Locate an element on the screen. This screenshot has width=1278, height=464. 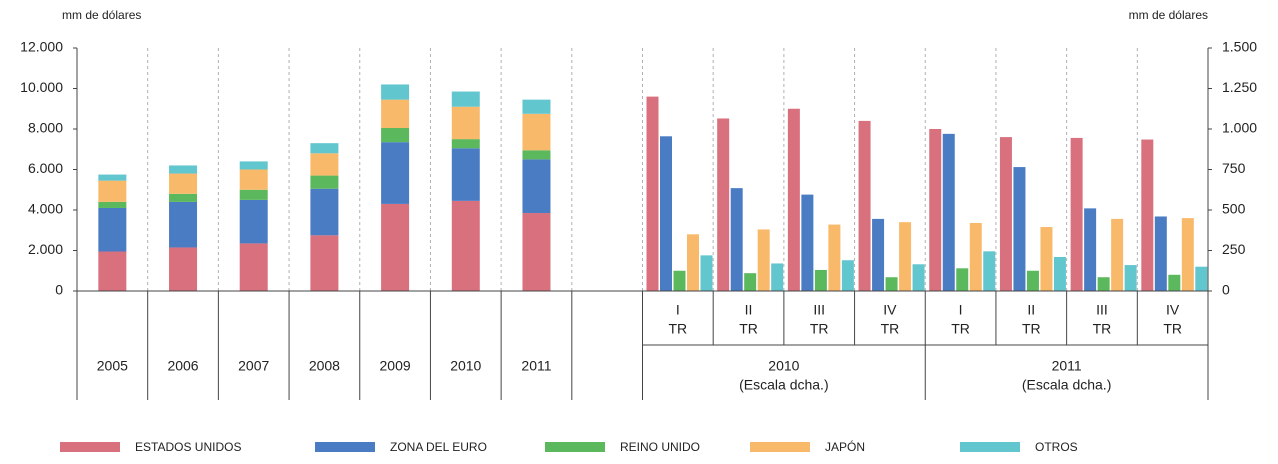
legend-label: ZONA DEL EURO is located at coordinates (438, 447).